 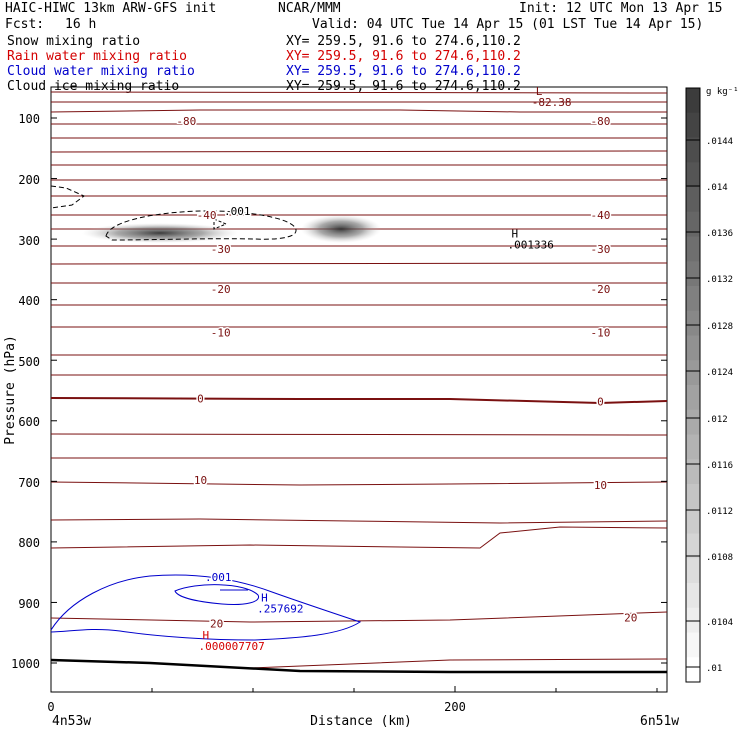 I want to click on y-tick-label: 800, so click(x=29, y=543).